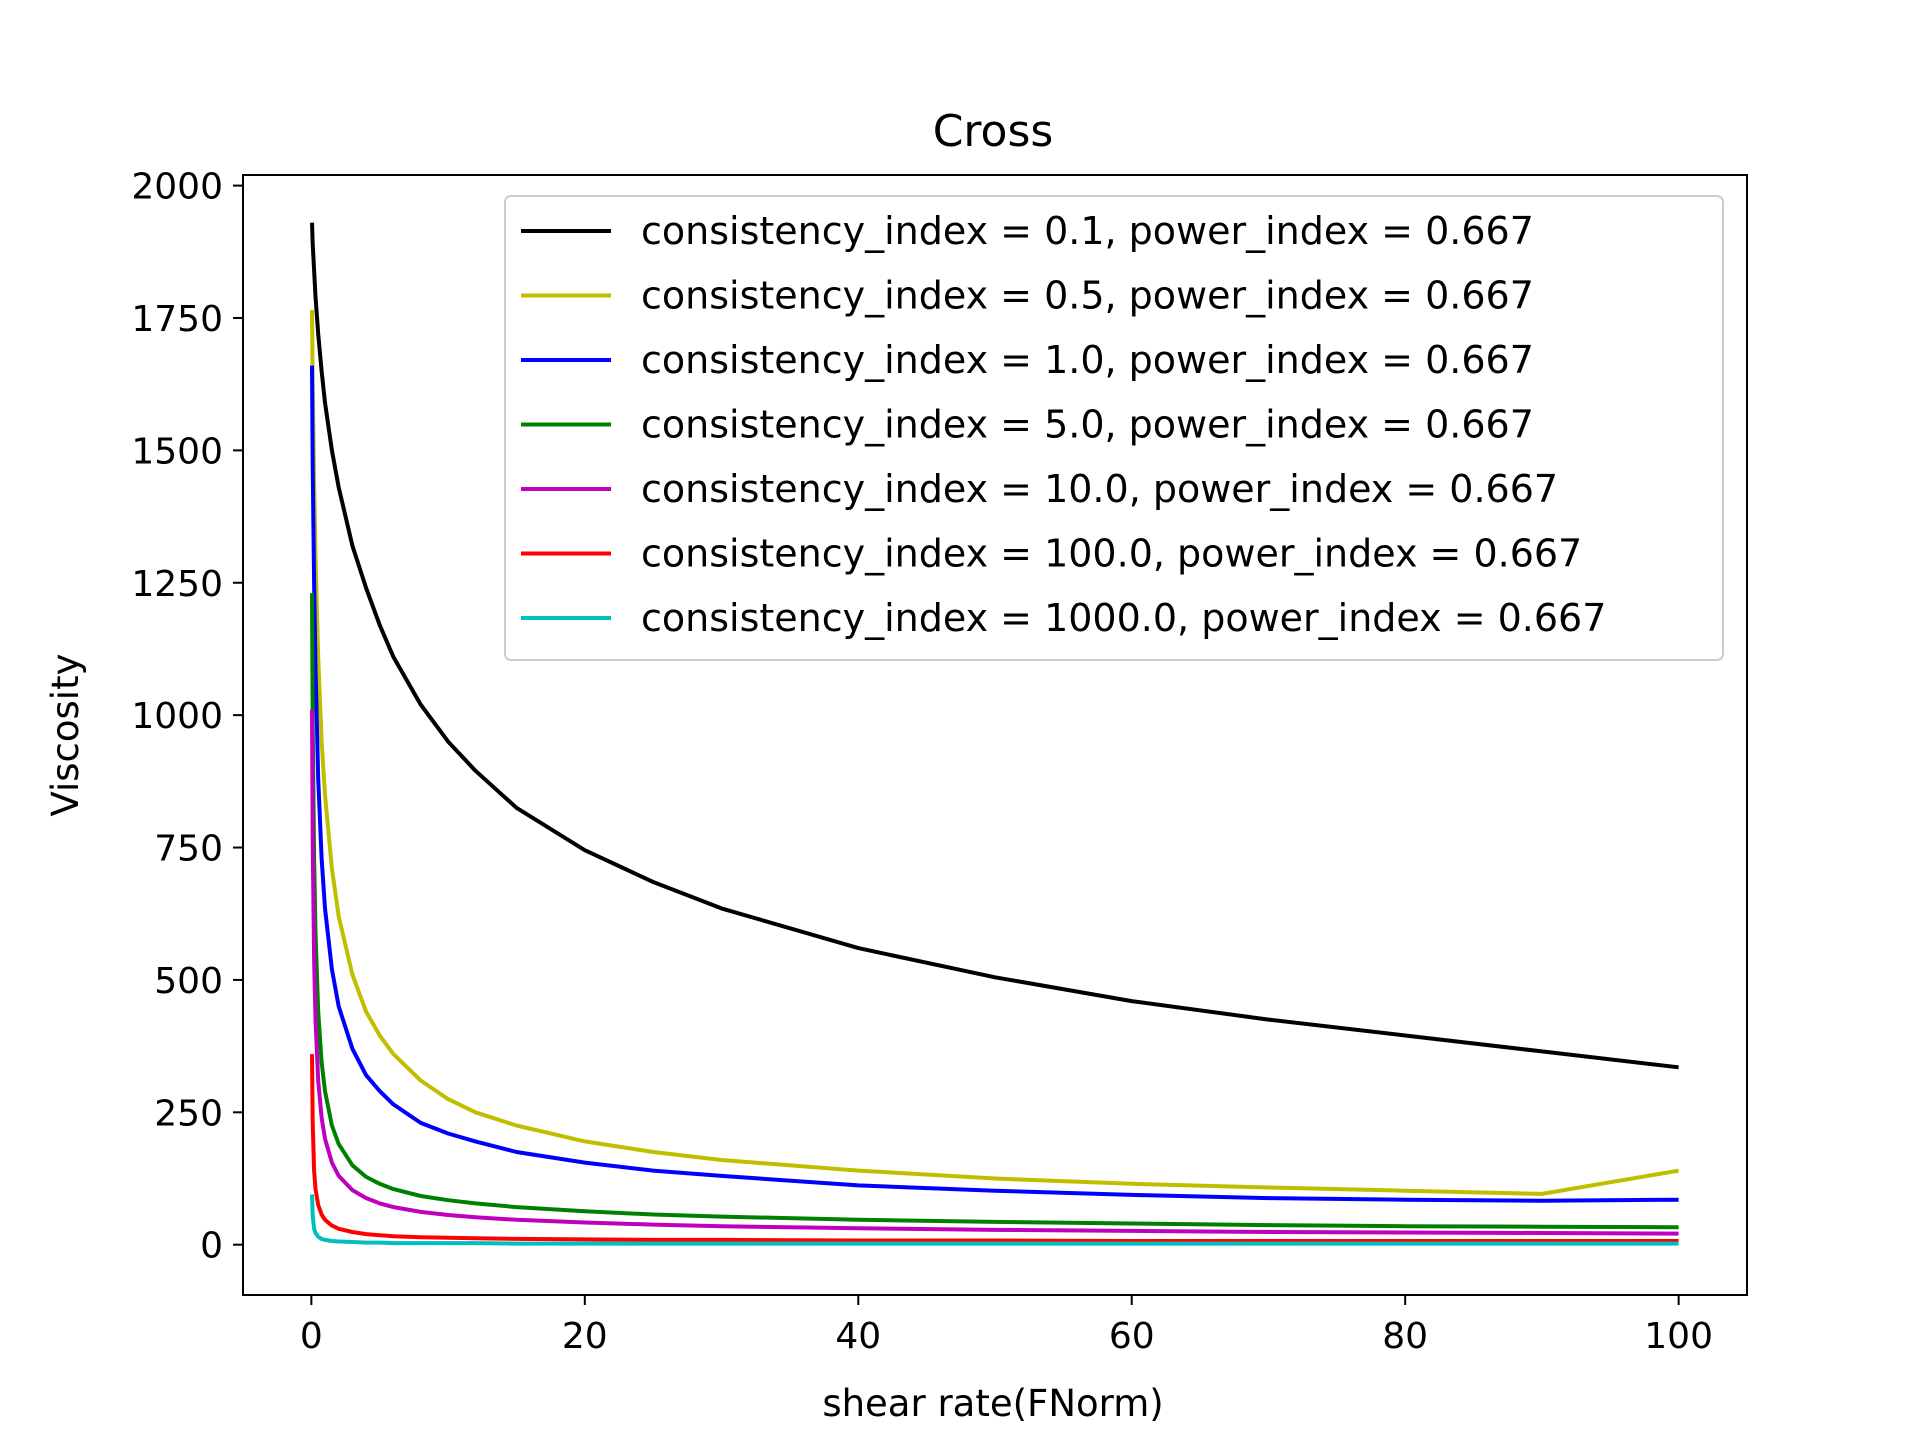  Describe the element at coordinates (858, 1336) in the screenshot. I see `x-tick-label: 40` at that location.